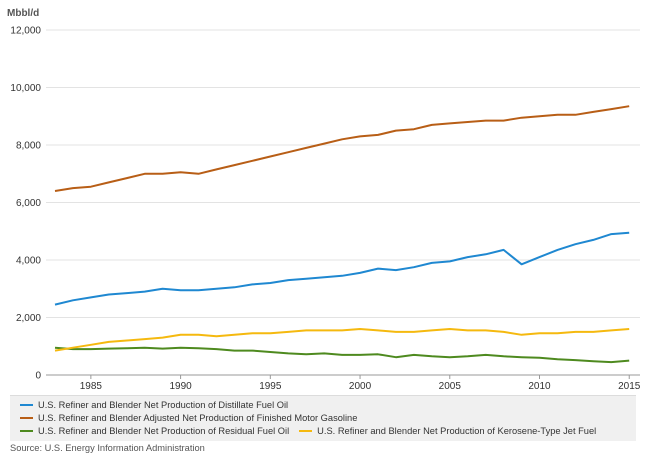 The height and width of the screenshot is (459, 650). I want to click on y-tick-label: 10,000, so click(25, 88).